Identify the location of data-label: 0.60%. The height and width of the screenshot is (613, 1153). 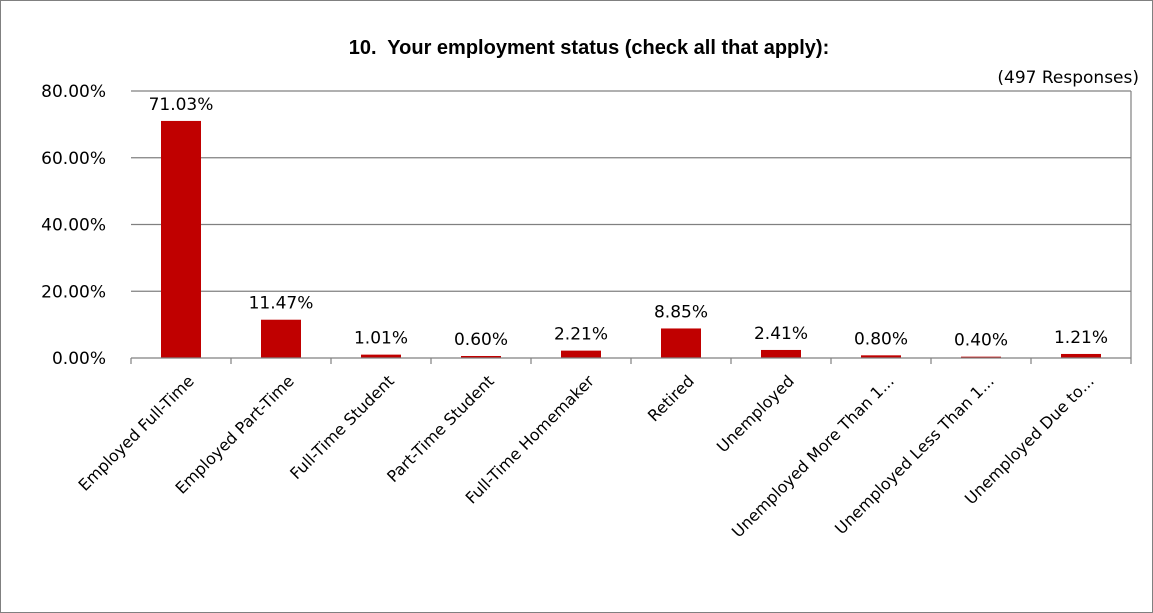
(481, 340).